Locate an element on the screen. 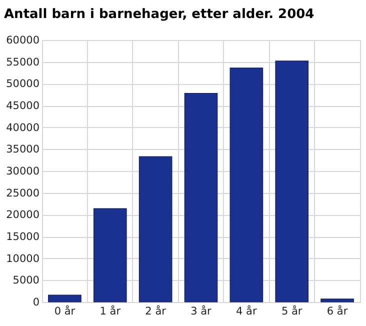  y-tick-label: 60000 is located at coordinates (23, 40).